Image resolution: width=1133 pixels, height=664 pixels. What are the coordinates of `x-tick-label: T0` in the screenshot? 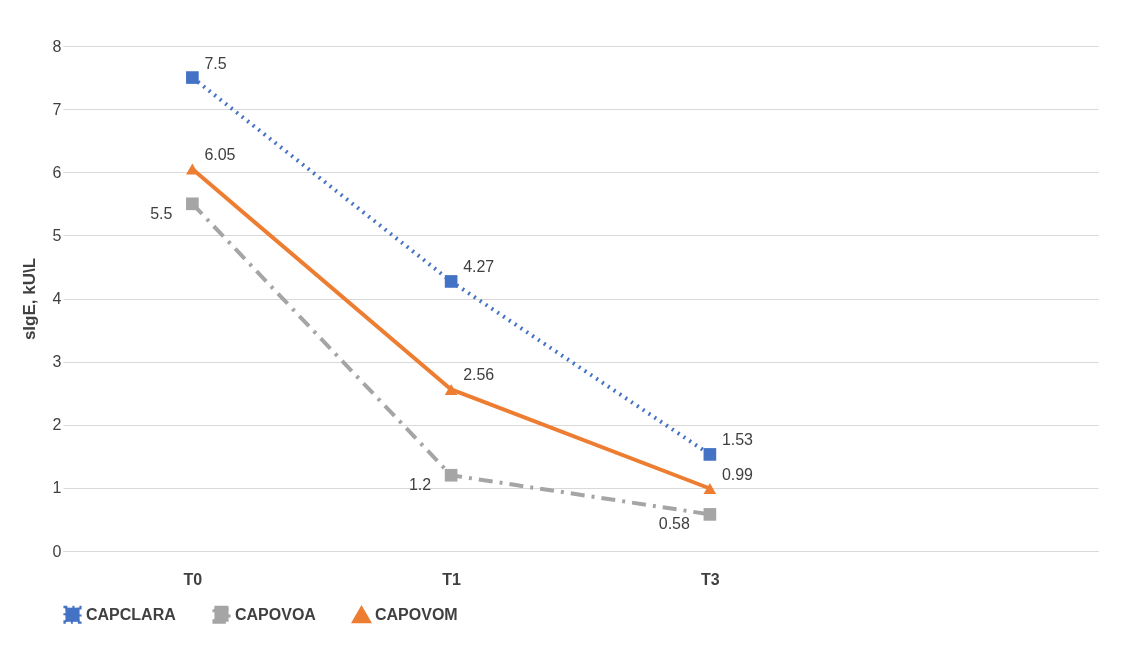 It's located at (193, 579).